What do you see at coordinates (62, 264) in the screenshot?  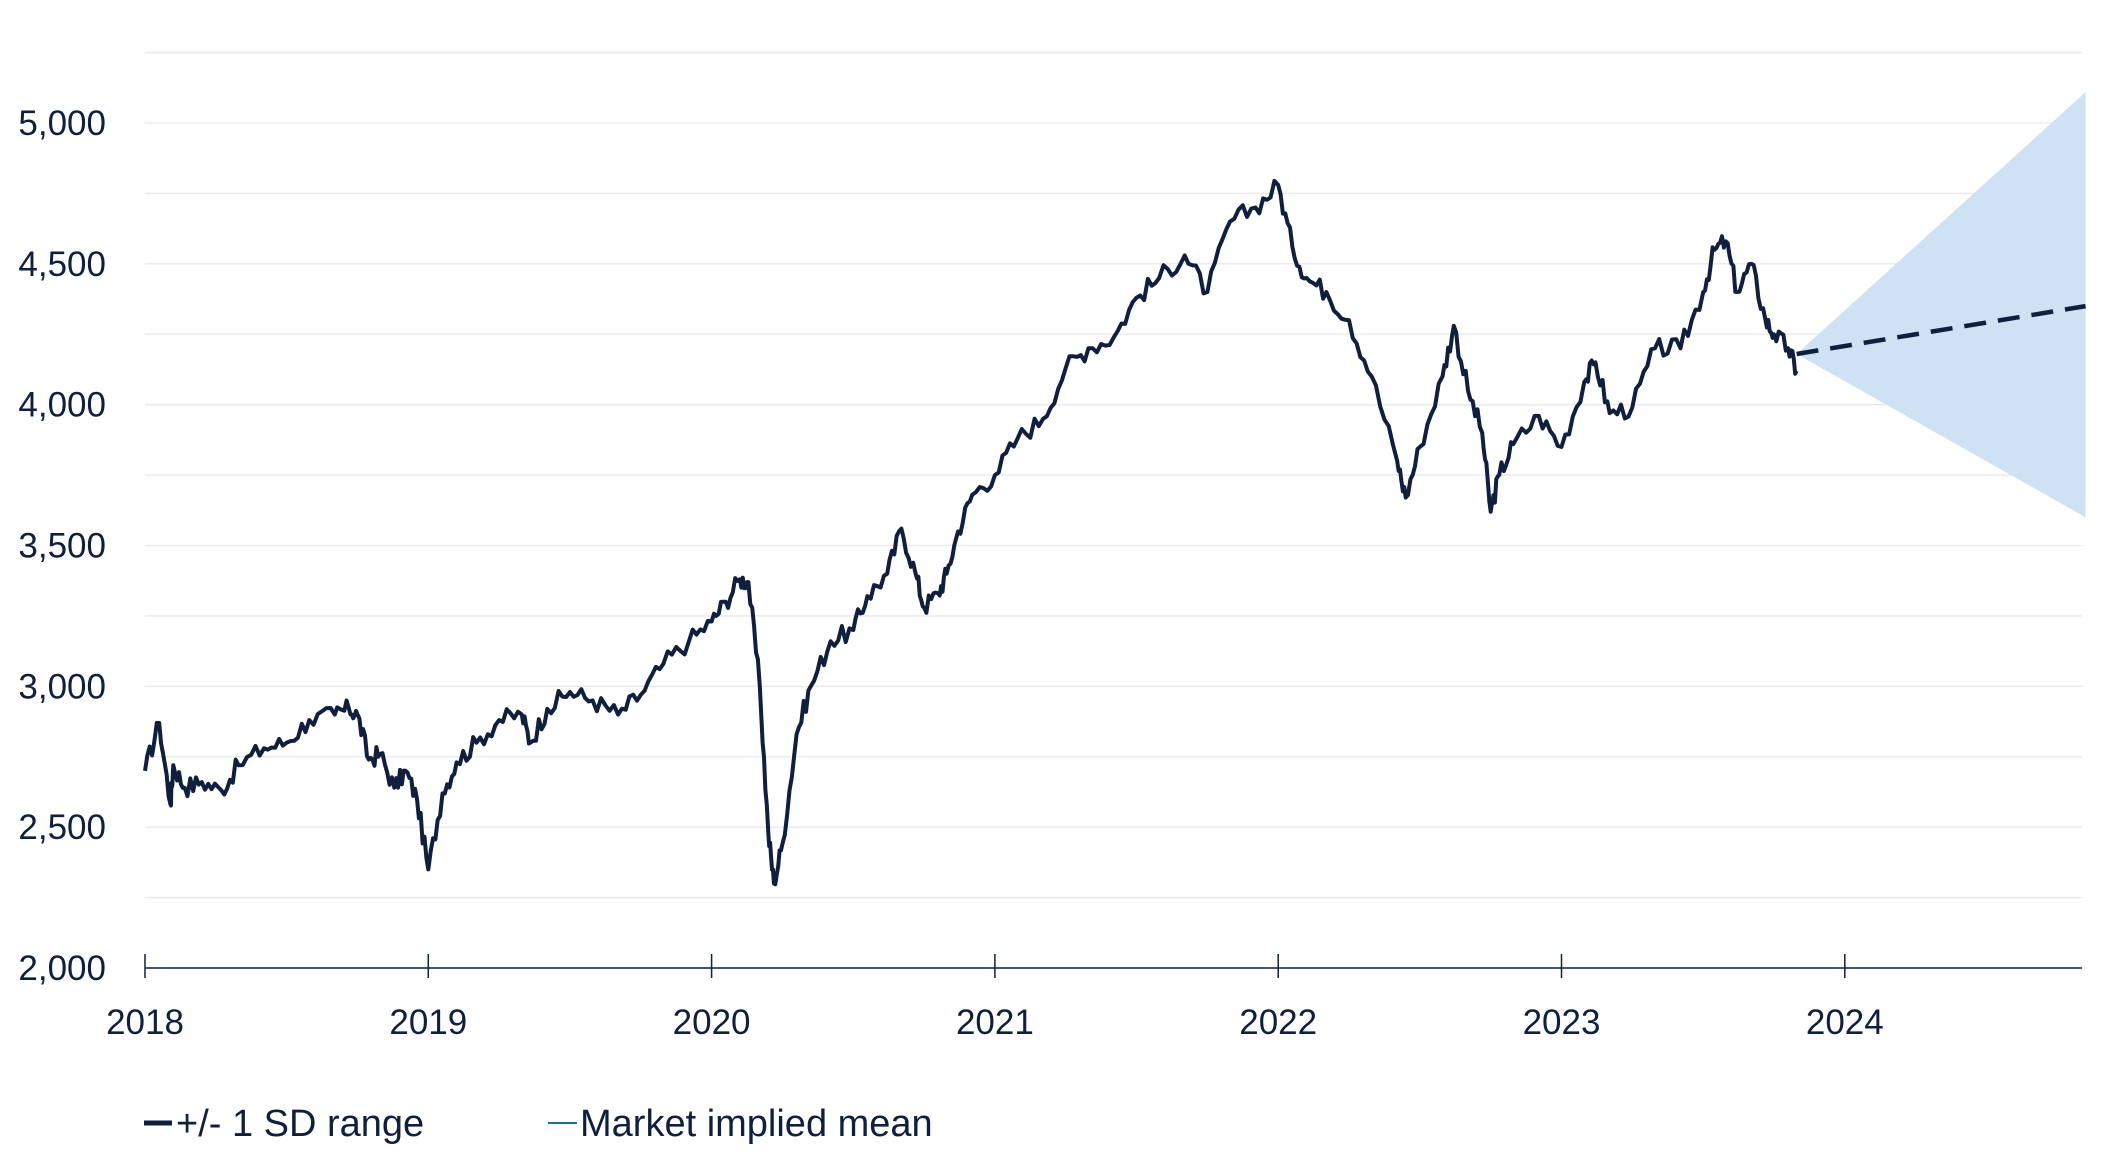 I see `y-tick-label: 4,500` at bounding box center [62, 264].